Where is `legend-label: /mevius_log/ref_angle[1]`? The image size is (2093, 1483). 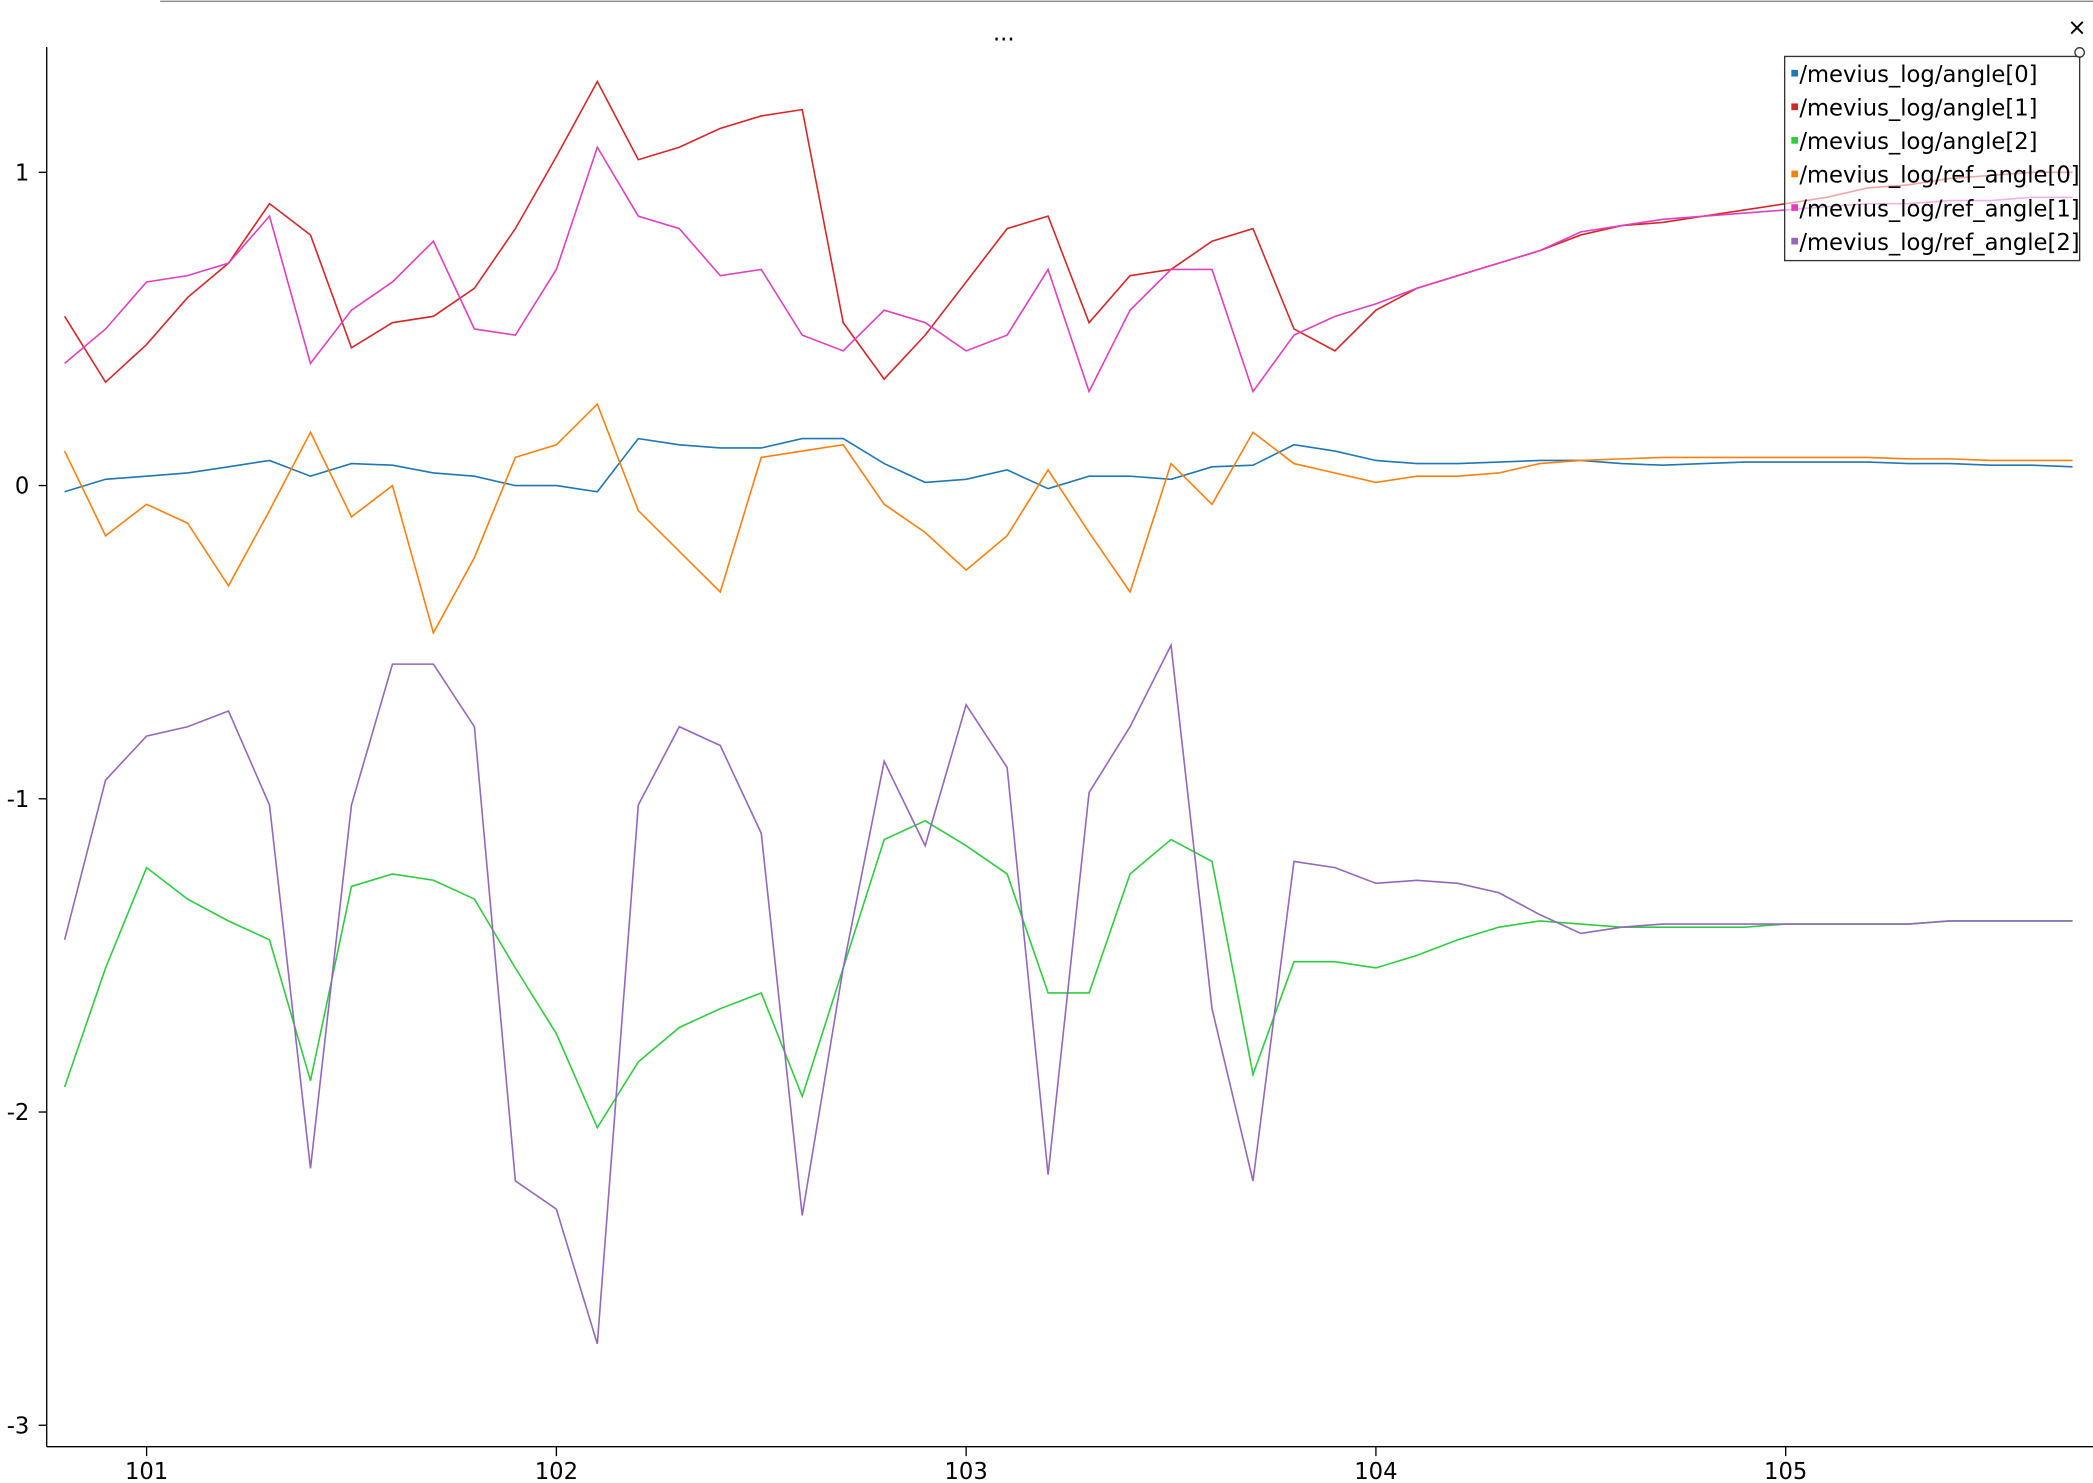 legend-label: /mevius_log/ref_angle[1] is located at coordinates (1939, 209).